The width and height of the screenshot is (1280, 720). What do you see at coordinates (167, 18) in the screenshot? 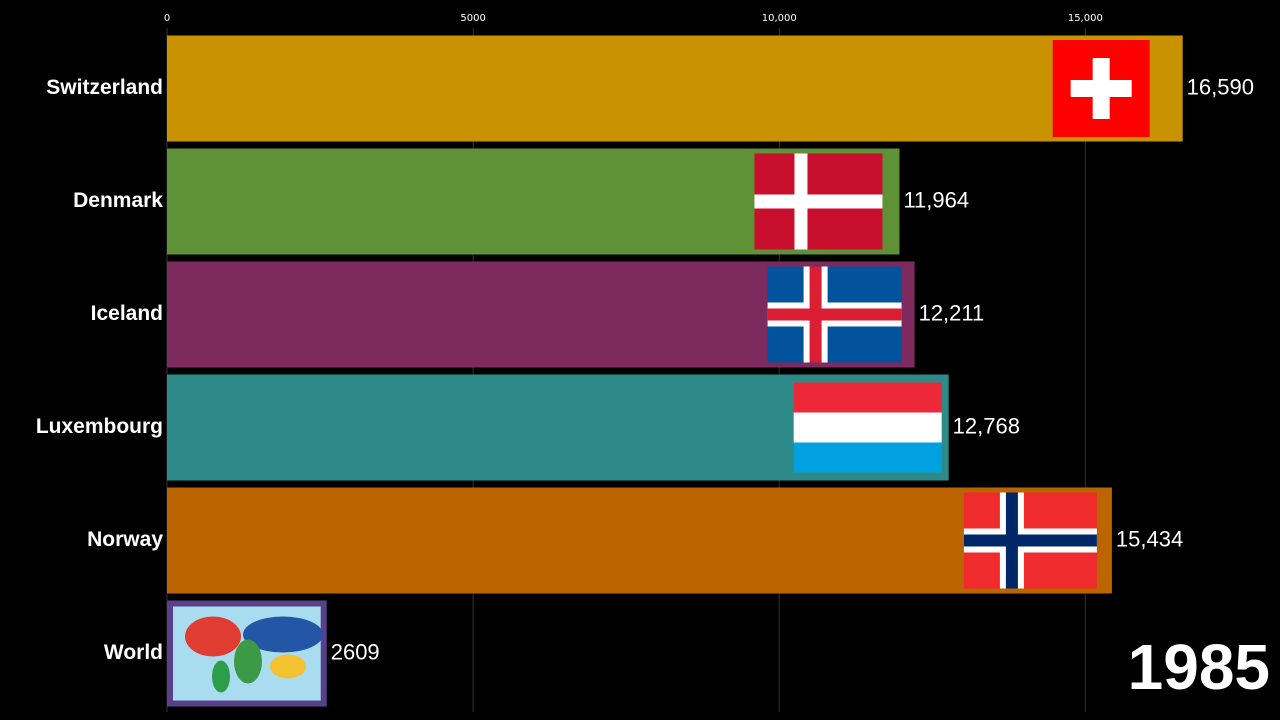
I see `x-tick-label: 0` at bounding box center [167, 18].